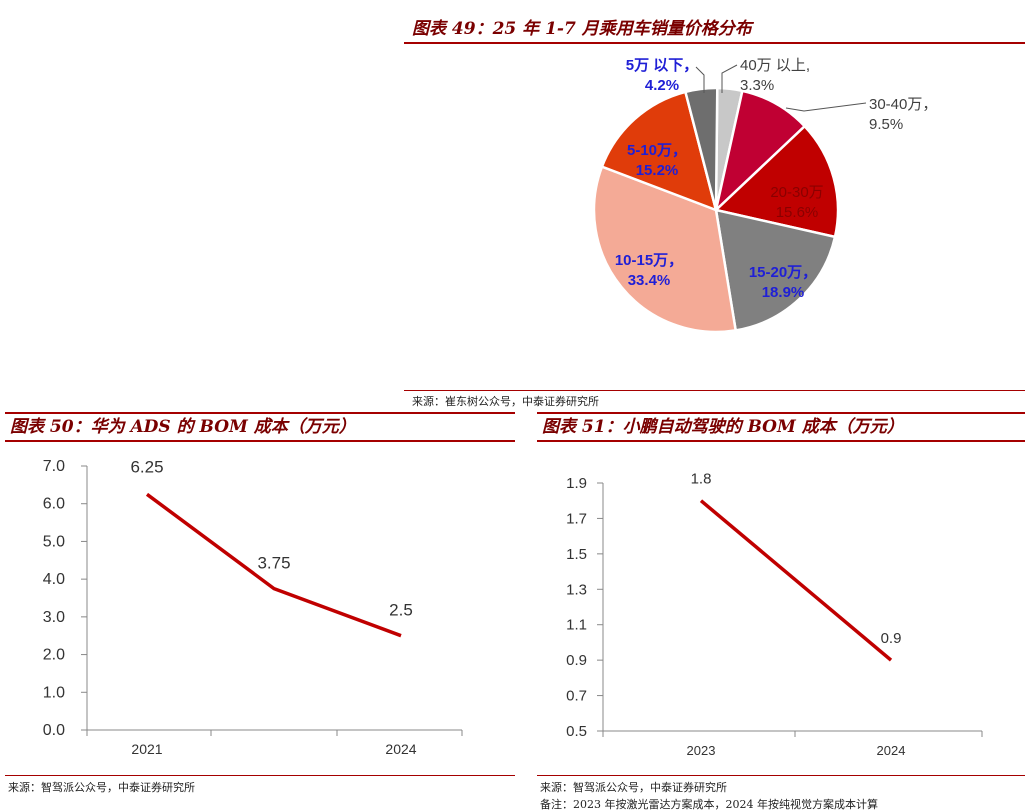 Image resolution: width=1031 pixels, height=812 pixels. Describe the element at coordinates (54, 692) in the screenshot. I see `huawei-y-tick-label: 1.0` at that location.